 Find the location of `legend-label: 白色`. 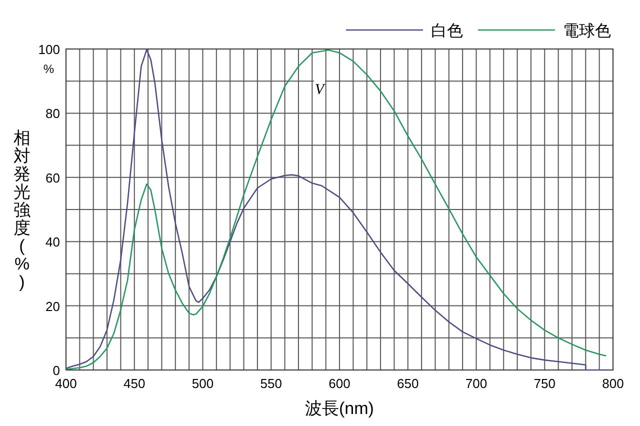

legend-label: 白色 is located at coordinates (447, 31).